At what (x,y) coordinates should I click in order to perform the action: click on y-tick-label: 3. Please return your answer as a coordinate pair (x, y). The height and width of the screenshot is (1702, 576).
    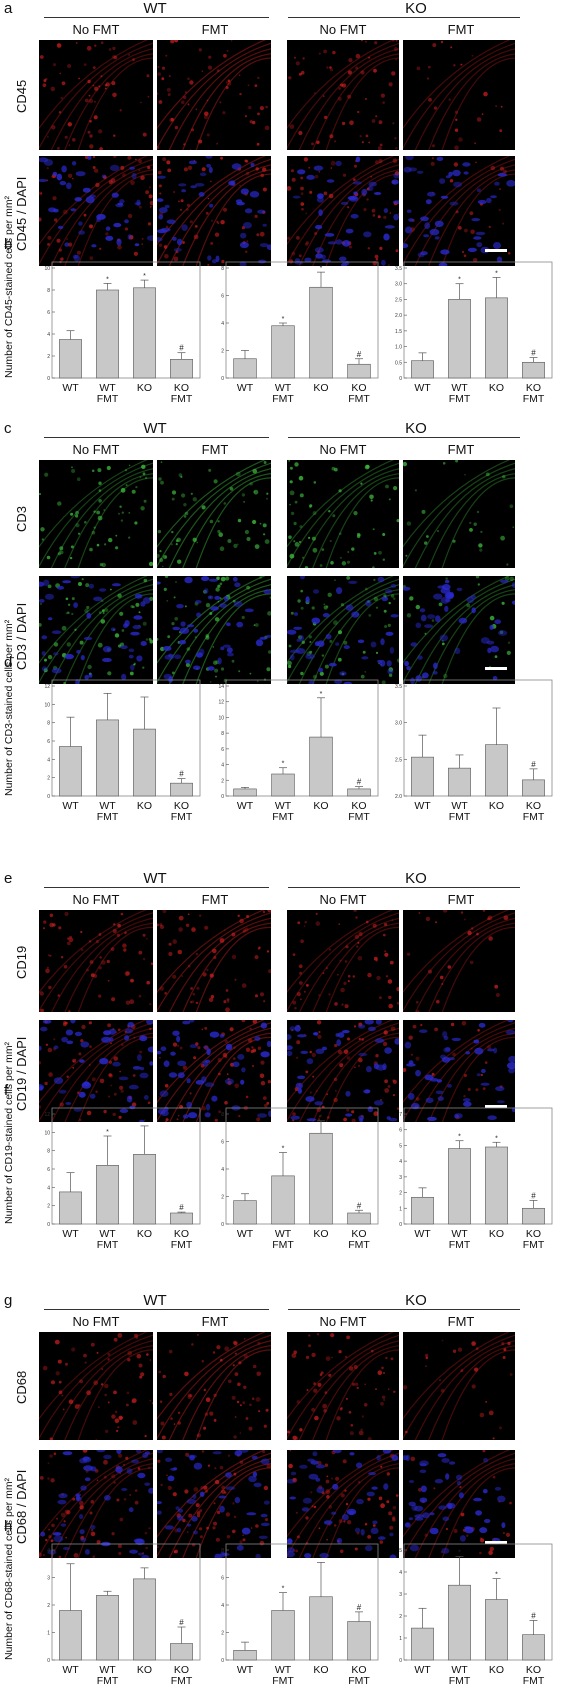
    Looking at the image, I should click on (400, 1595).